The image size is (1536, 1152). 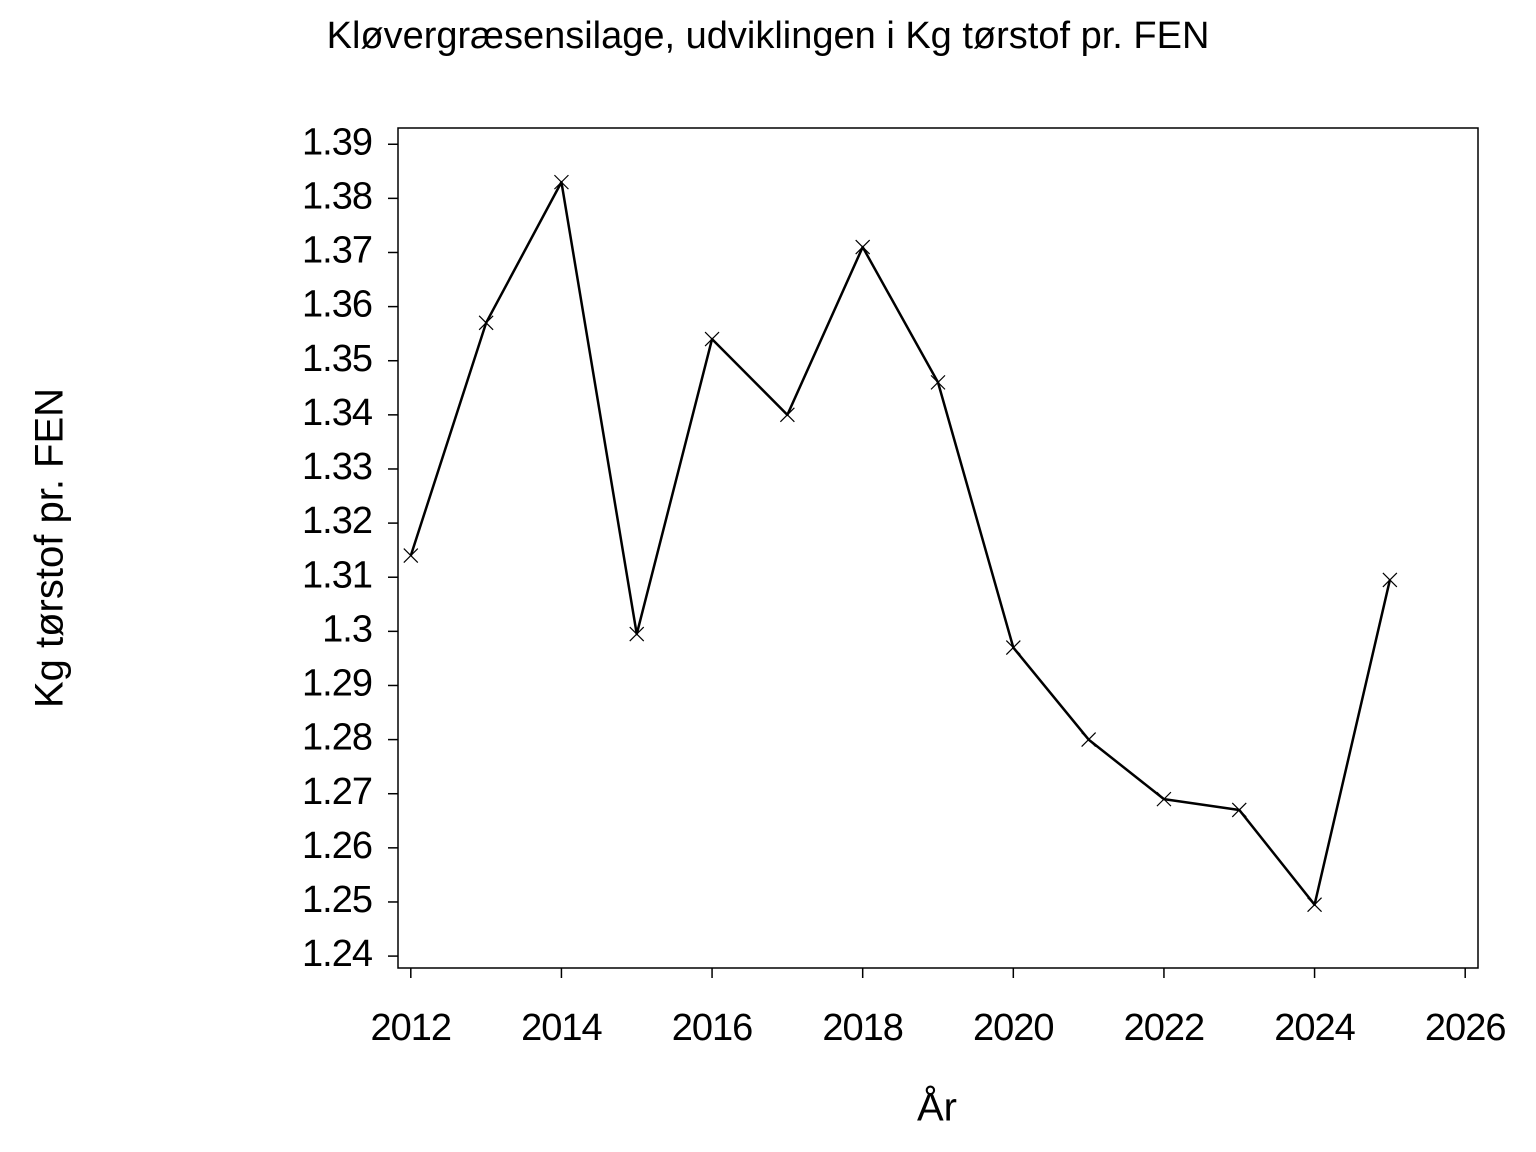 What do you see at coordinates (337, 142) in the screenshot?
I see `y-tick-label: 1.39` at bounding box center [337, 142].